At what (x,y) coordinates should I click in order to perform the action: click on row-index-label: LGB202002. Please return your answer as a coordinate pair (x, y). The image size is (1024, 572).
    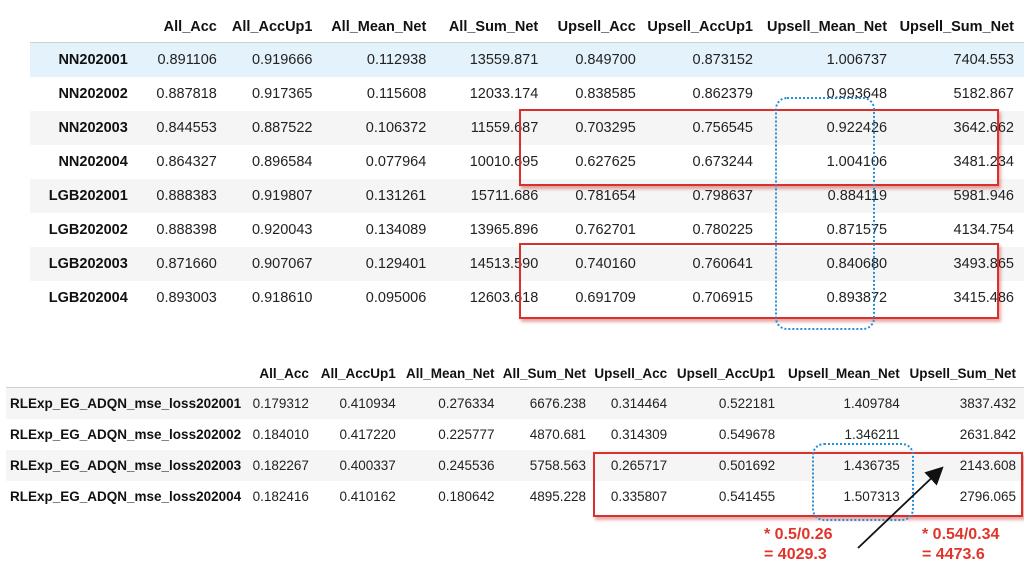
    Looking at the image, I should click on (84, 230).